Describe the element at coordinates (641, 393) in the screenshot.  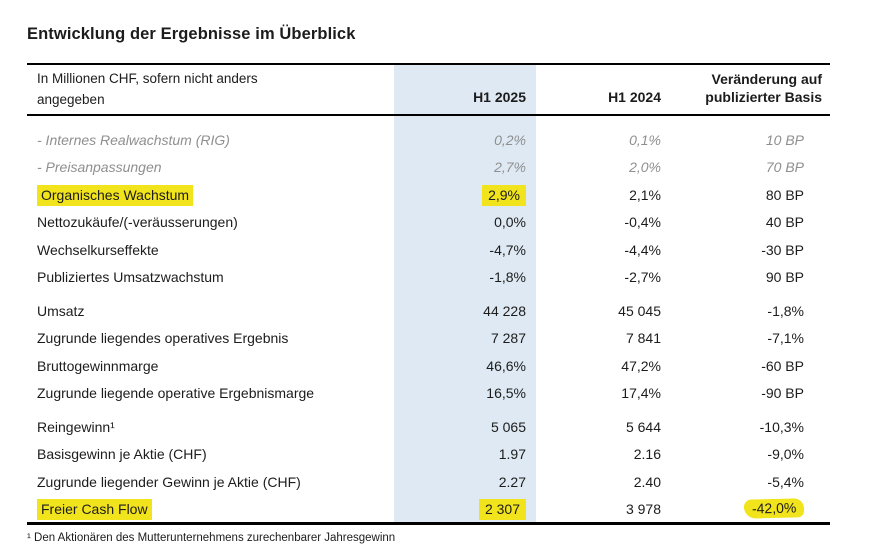
I see `value-h1-2024: 17,4%` at that location.